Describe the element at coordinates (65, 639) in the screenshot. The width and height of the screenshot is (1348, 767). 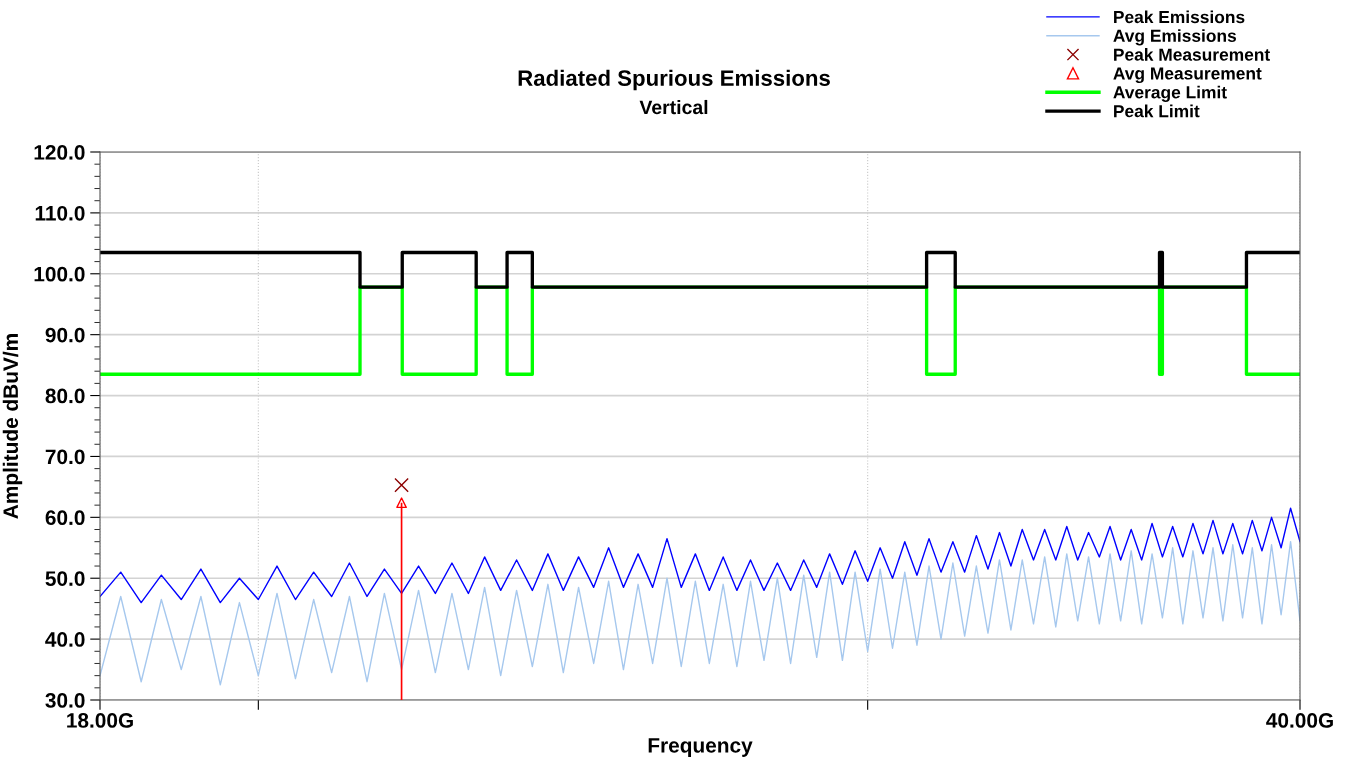
I see `y-tick-label: 40.0` at that location.